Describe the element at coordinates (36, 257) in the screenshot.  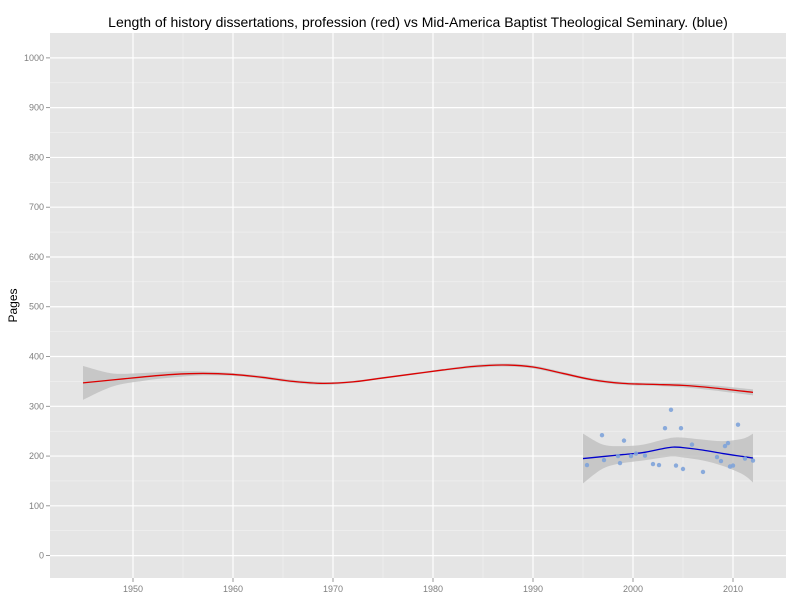
I see `y-tick-label: 600` at that location.